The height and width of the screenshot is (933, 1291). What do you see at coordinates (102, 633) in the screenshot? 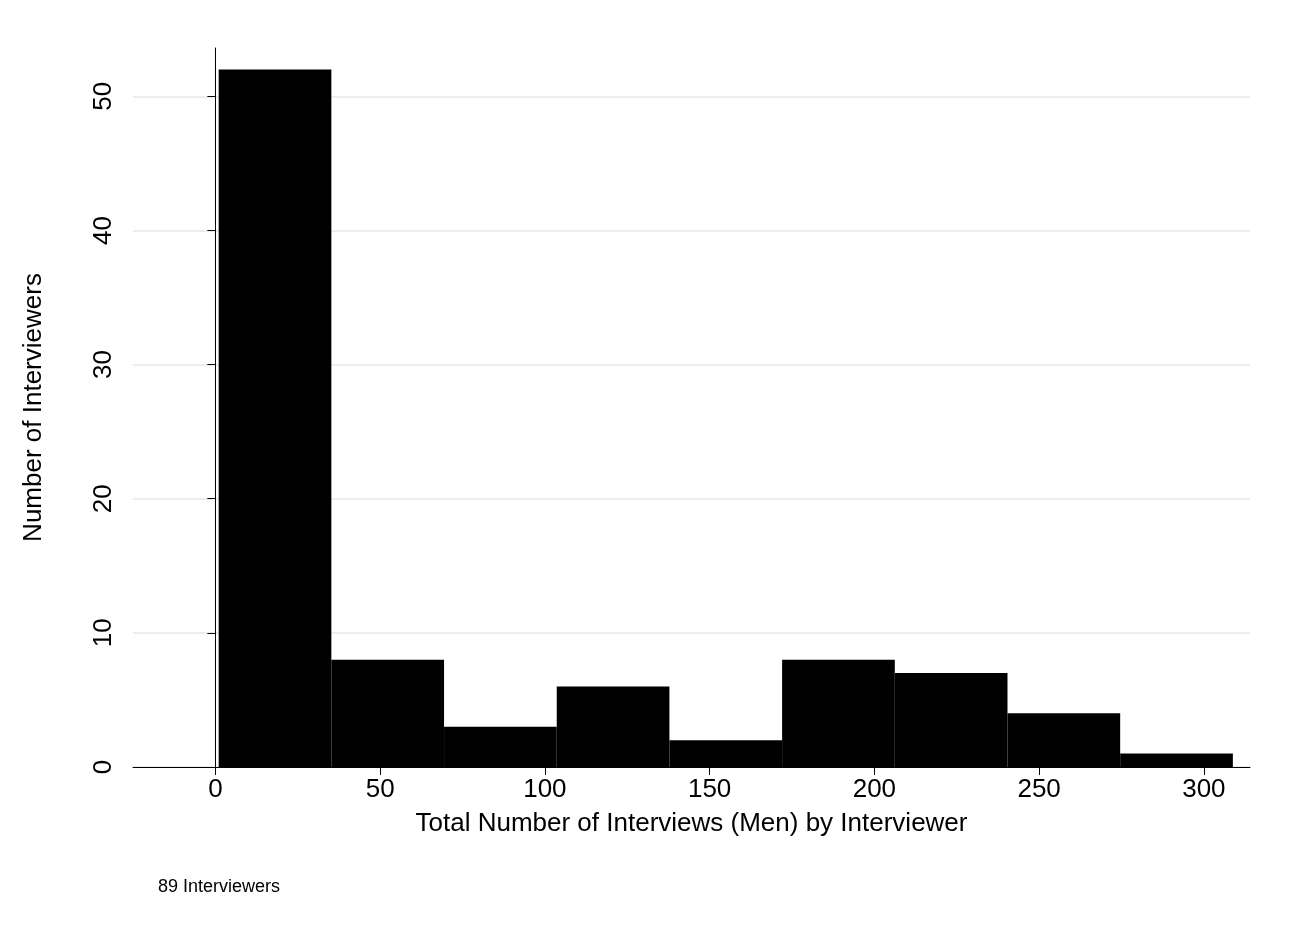
I see `y-tick-label: 10` at bounding box center [102, 633].